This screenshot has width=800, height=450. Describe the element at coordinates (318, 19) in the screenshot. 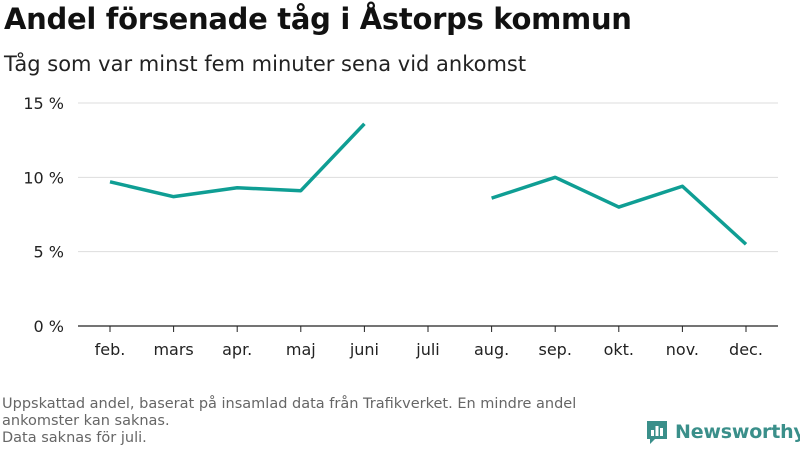

I see `chart-title: Andel försenade tåg i Åstorps kommun` at that location.